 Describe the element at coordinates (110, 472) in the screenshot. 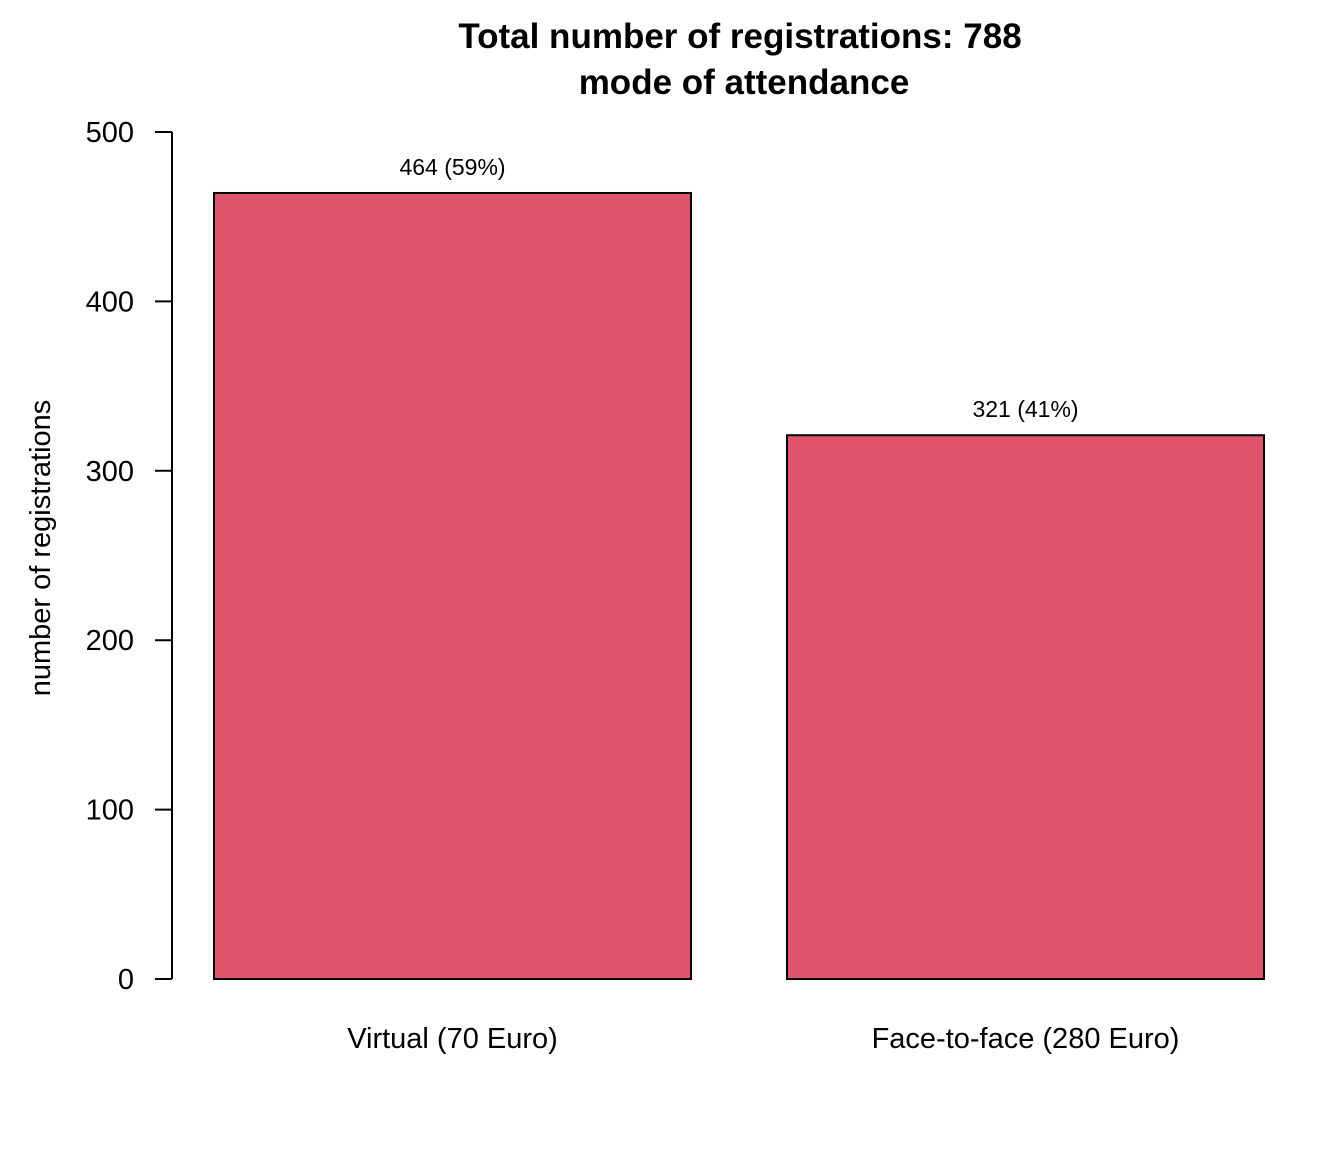

I see `y-tick-label: 300` at that location.